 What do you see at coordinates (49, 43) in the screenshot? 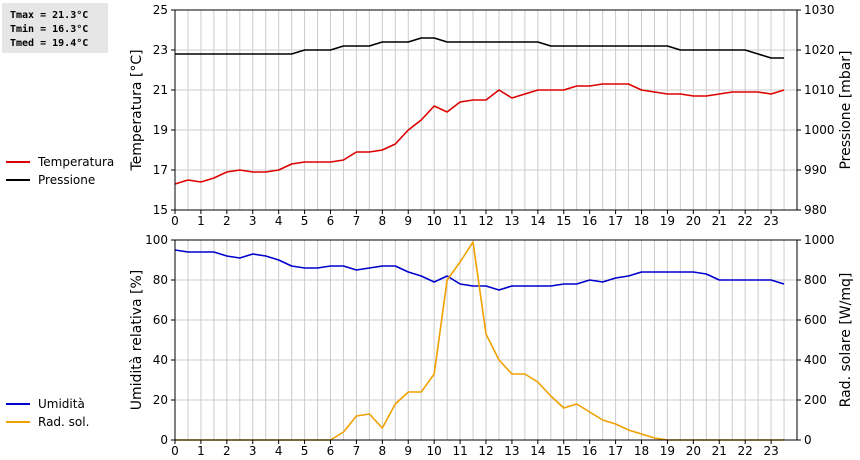
I see `tmed-label: Tmed = 19.4°C` at bounding box center [49, 43].